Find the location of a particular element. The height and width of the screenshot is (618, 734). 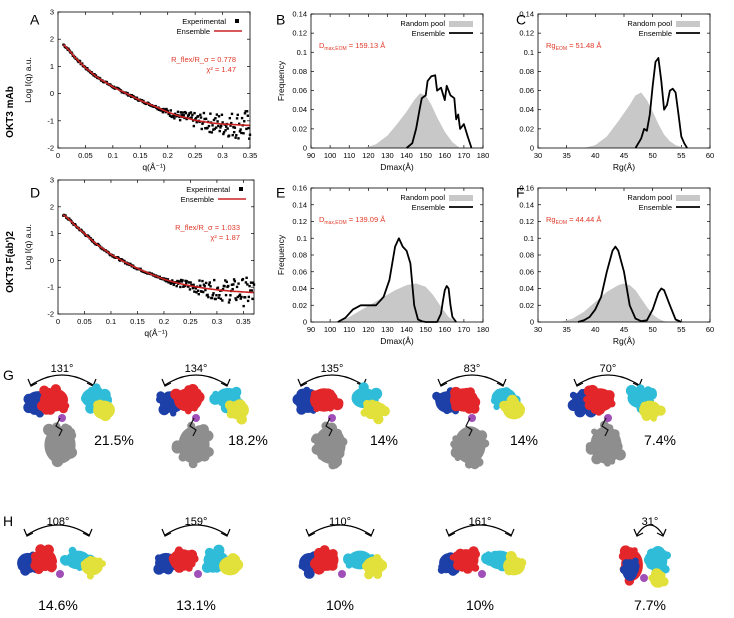

x-tick-label: 150 is located at coordinates (425, 329).